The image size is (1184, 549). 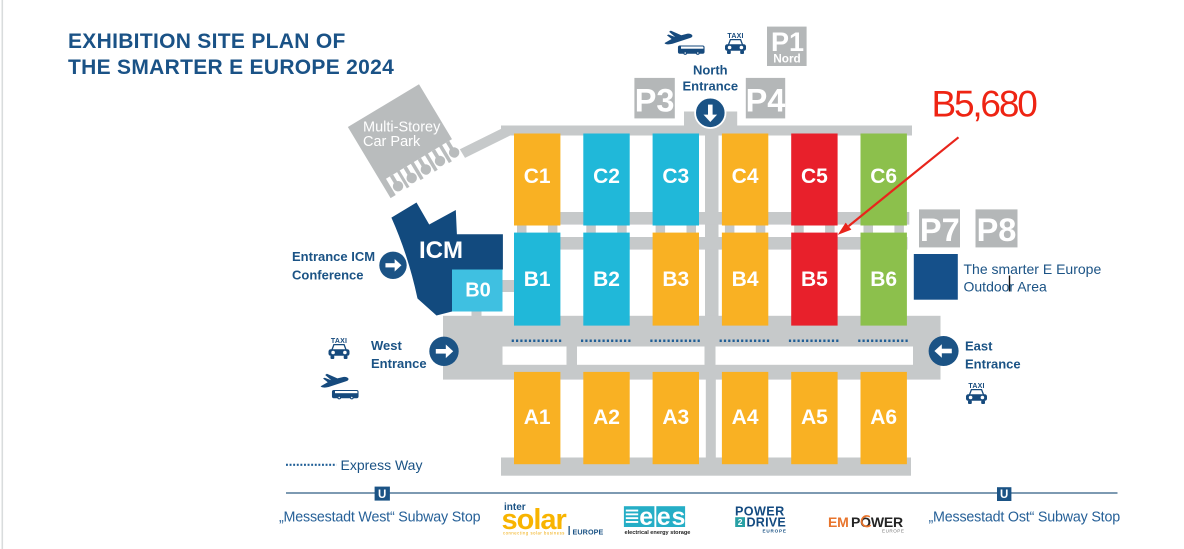 I want to click on svg-text: Outdoor Area, so click(x=1005, y=287).